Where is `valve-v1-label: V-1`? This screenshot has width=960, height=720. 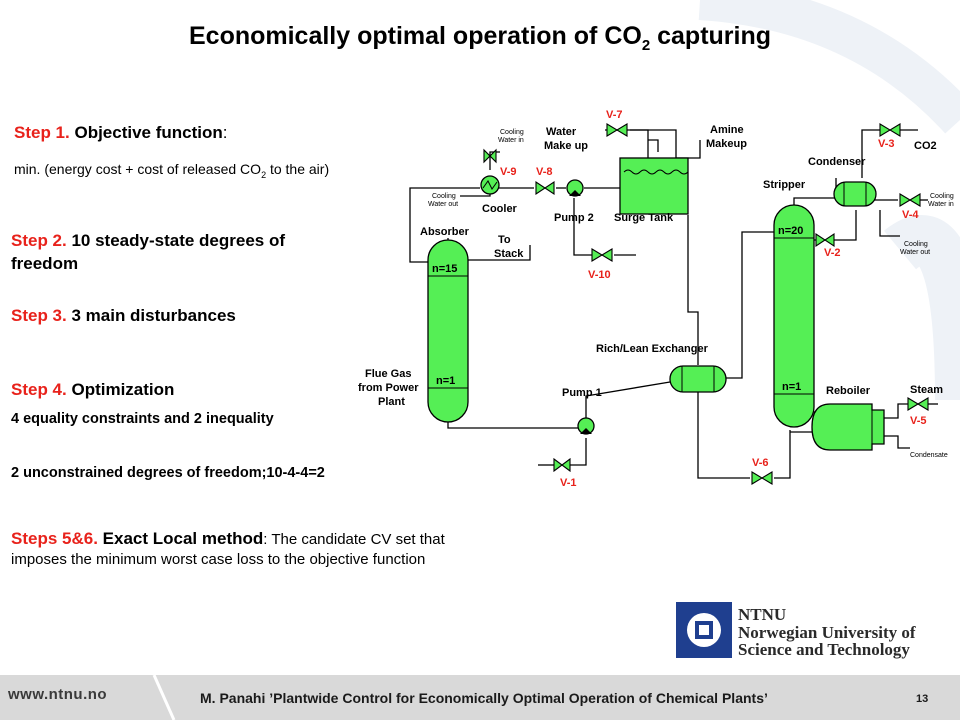
valve-v1-label: V-1 is located at coordinates (568, 483).